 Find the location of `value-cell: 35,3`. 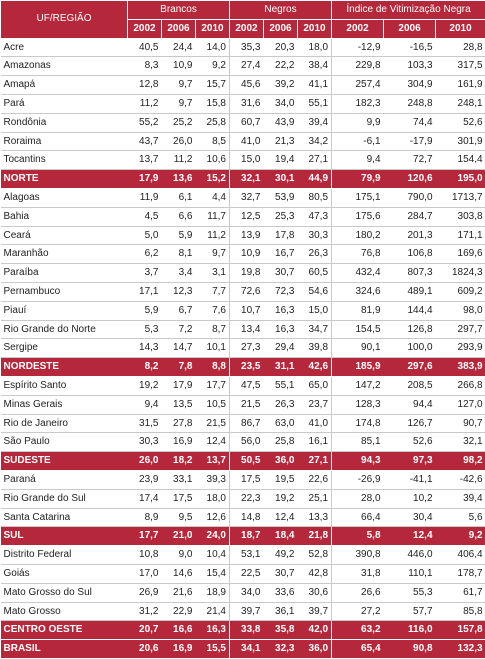

value-cell: 35,3 is located at coordinates (247, 47).